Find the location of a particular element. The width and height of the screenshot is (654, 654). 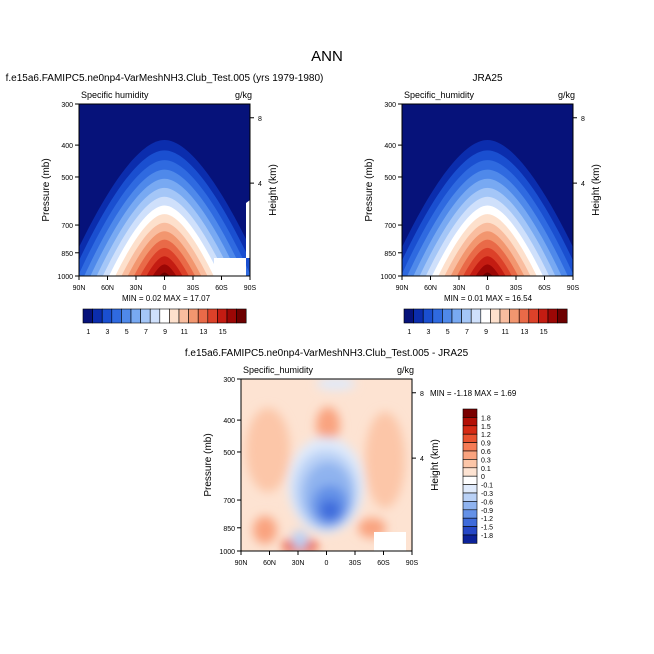

colorbar-label: 9 is located at coordinates (486, 332).